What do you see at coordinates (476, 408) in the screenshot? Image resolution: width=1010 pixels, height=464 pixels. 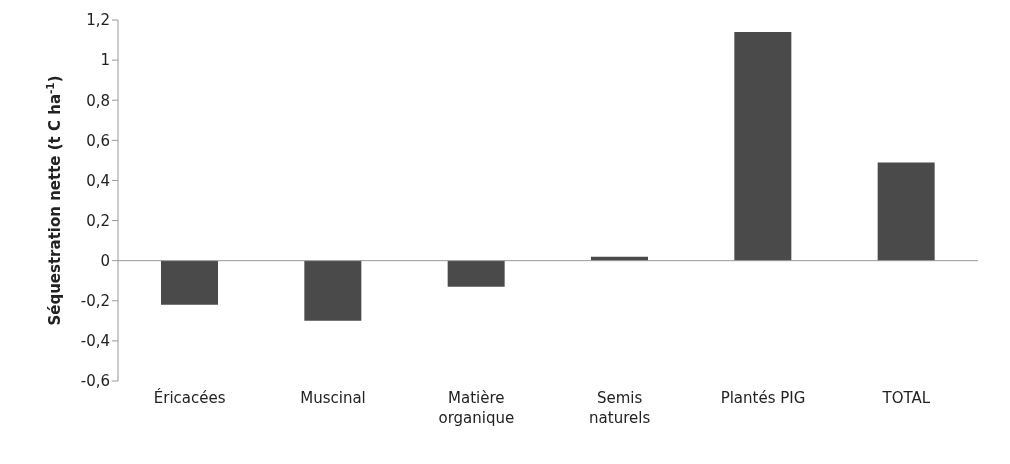 I see `x-tick-label: Matière organique` at bounding box center [476, 408].